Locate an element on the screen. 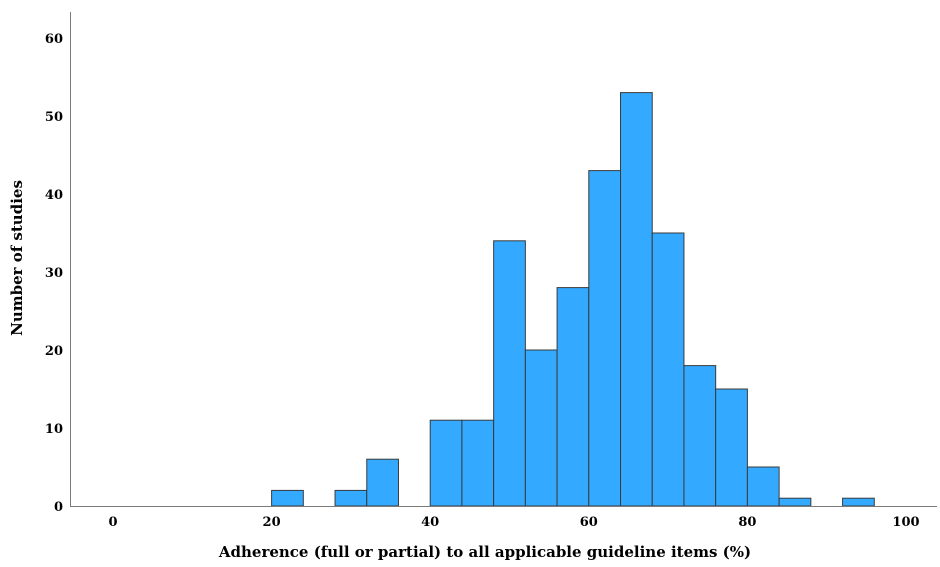 Image resolution: width=940 pixels, height=567 pixels. y-tick-label: 20 is located at coordinates (54, 351).